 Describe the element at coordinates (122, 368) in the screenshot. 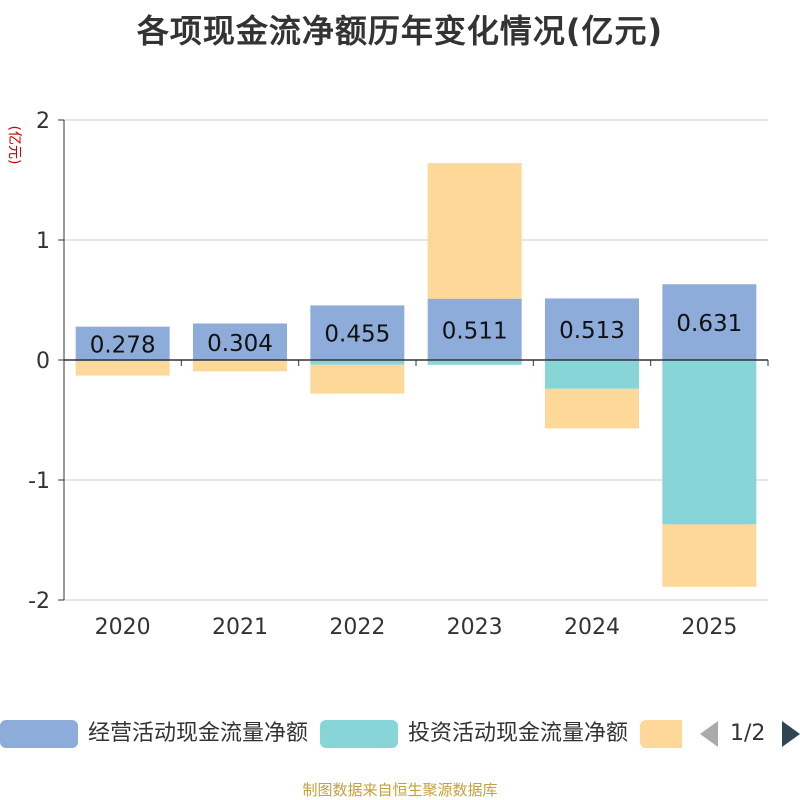

I see `bar-financing-2020` at that location.